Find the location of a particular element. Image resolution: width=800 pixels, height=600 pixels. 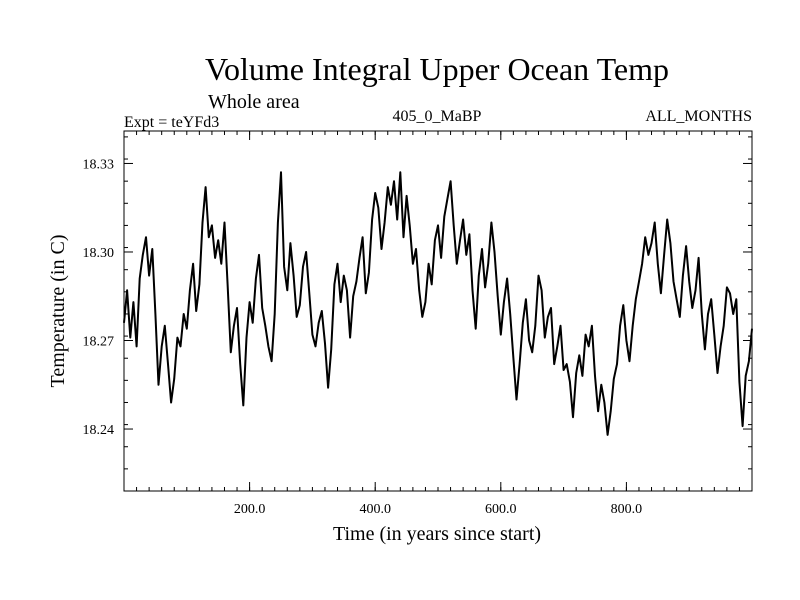

chart-subtitle: Whole area is located at coordinates (254, 102).